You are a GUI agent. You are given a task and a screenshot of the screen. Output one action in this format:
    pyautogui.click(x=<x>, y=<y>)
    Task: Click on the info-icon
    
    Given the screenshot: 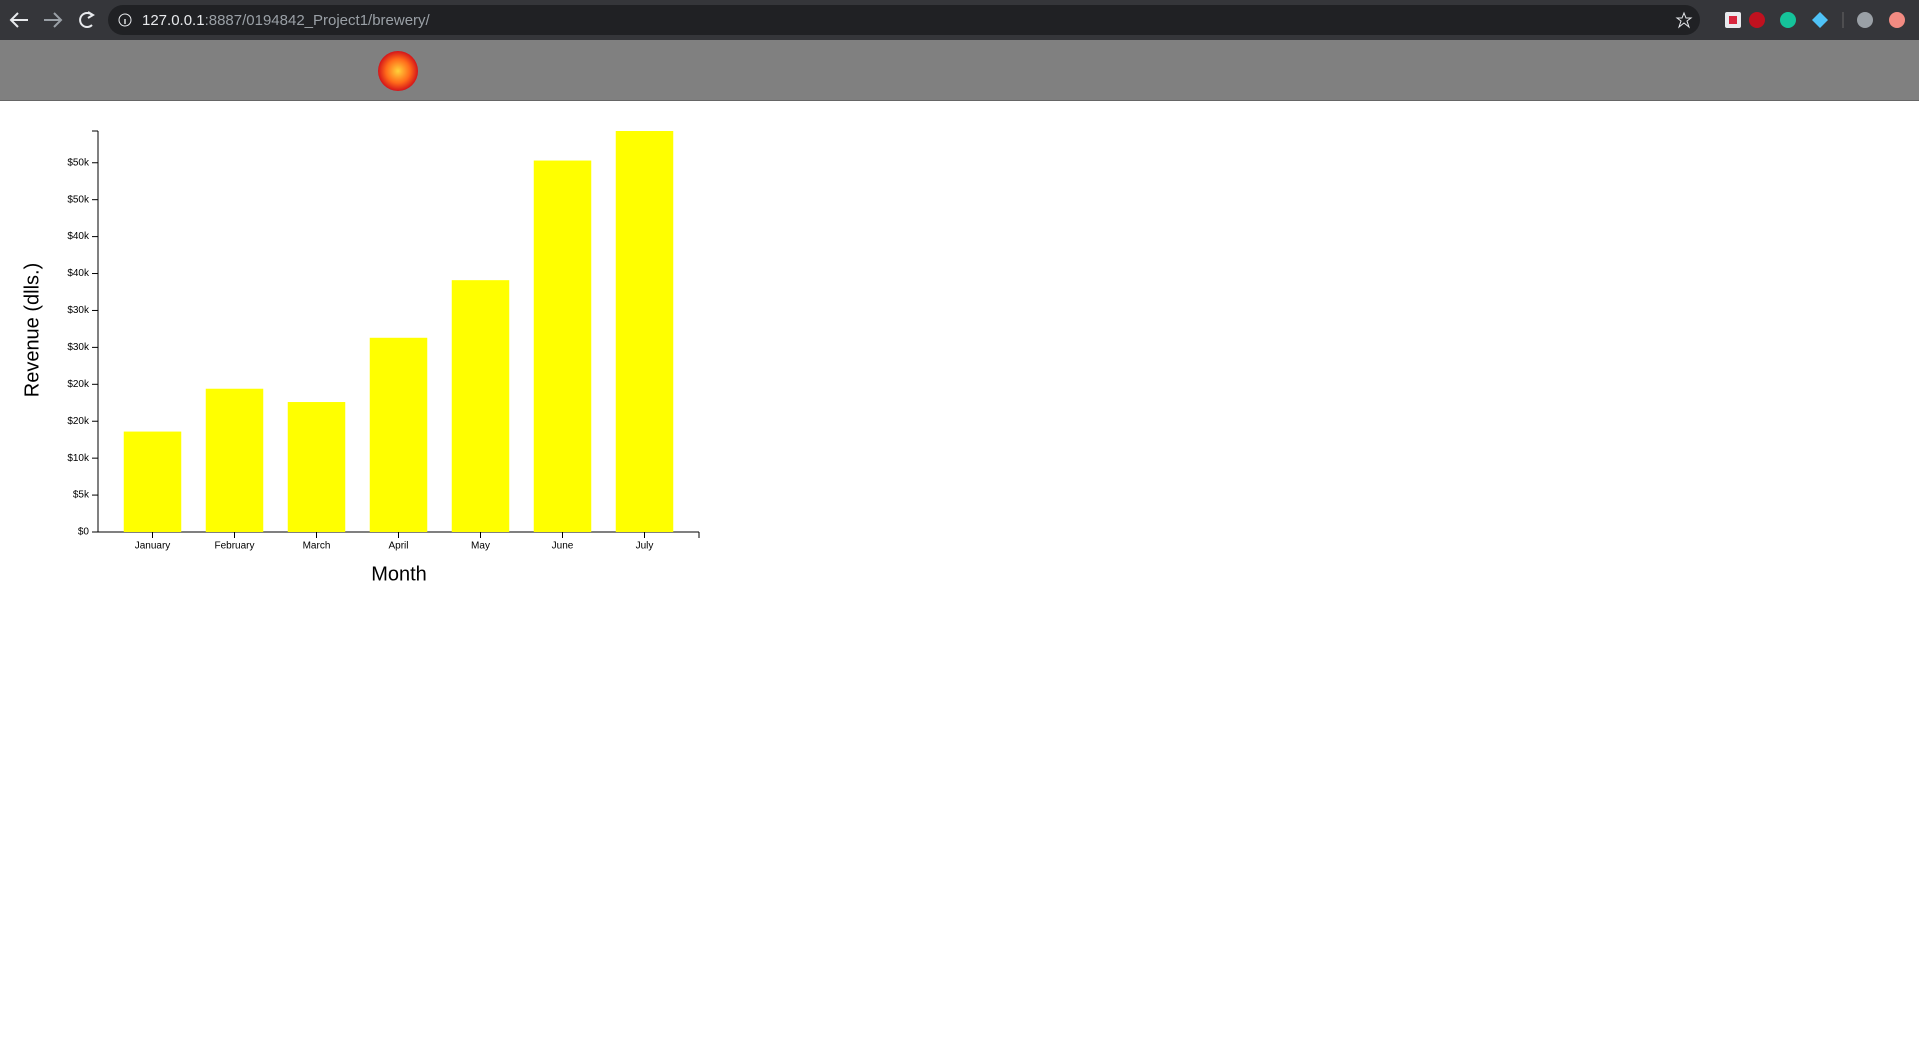 What is the action you would take?
    pyautogui.click(x=125, y=20)
    